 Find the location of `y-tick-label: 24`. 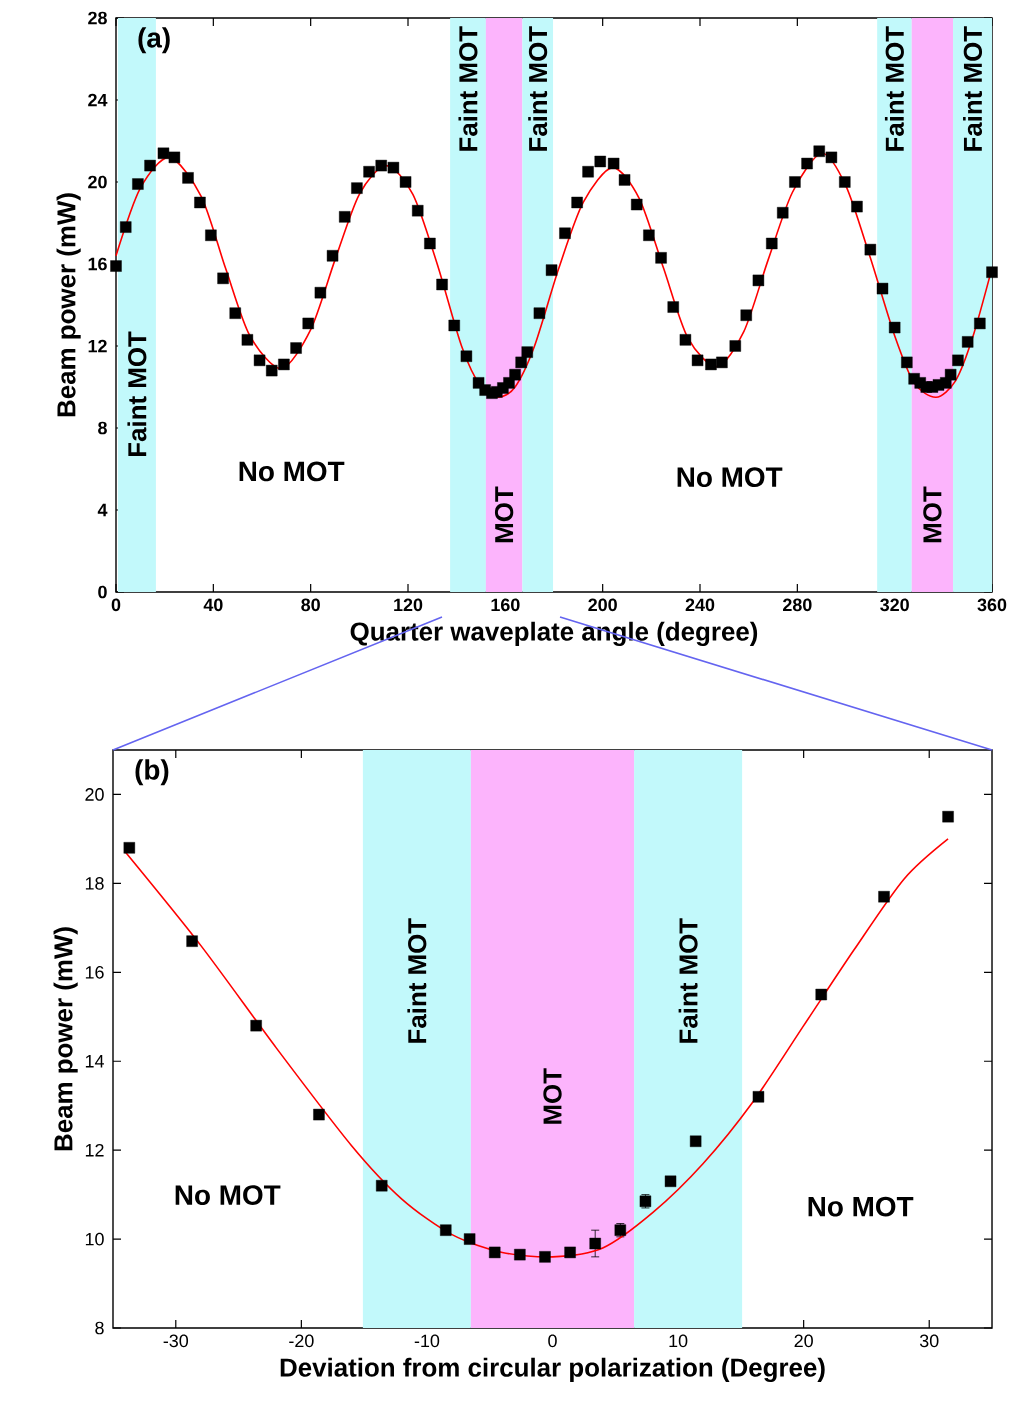

y-tick-label: 24 is located at coordinates (98, 100).